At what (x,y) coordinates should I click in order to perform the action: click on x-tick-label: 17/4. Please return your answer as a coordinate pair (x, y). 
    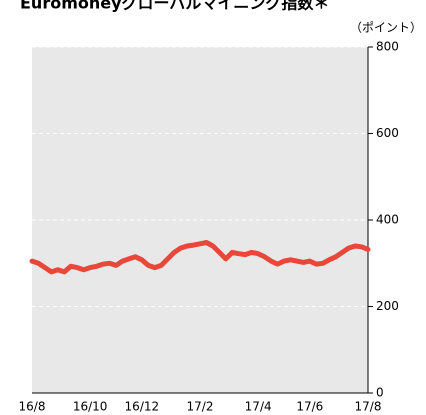
    Looking at the image, I should click on (258, 407).